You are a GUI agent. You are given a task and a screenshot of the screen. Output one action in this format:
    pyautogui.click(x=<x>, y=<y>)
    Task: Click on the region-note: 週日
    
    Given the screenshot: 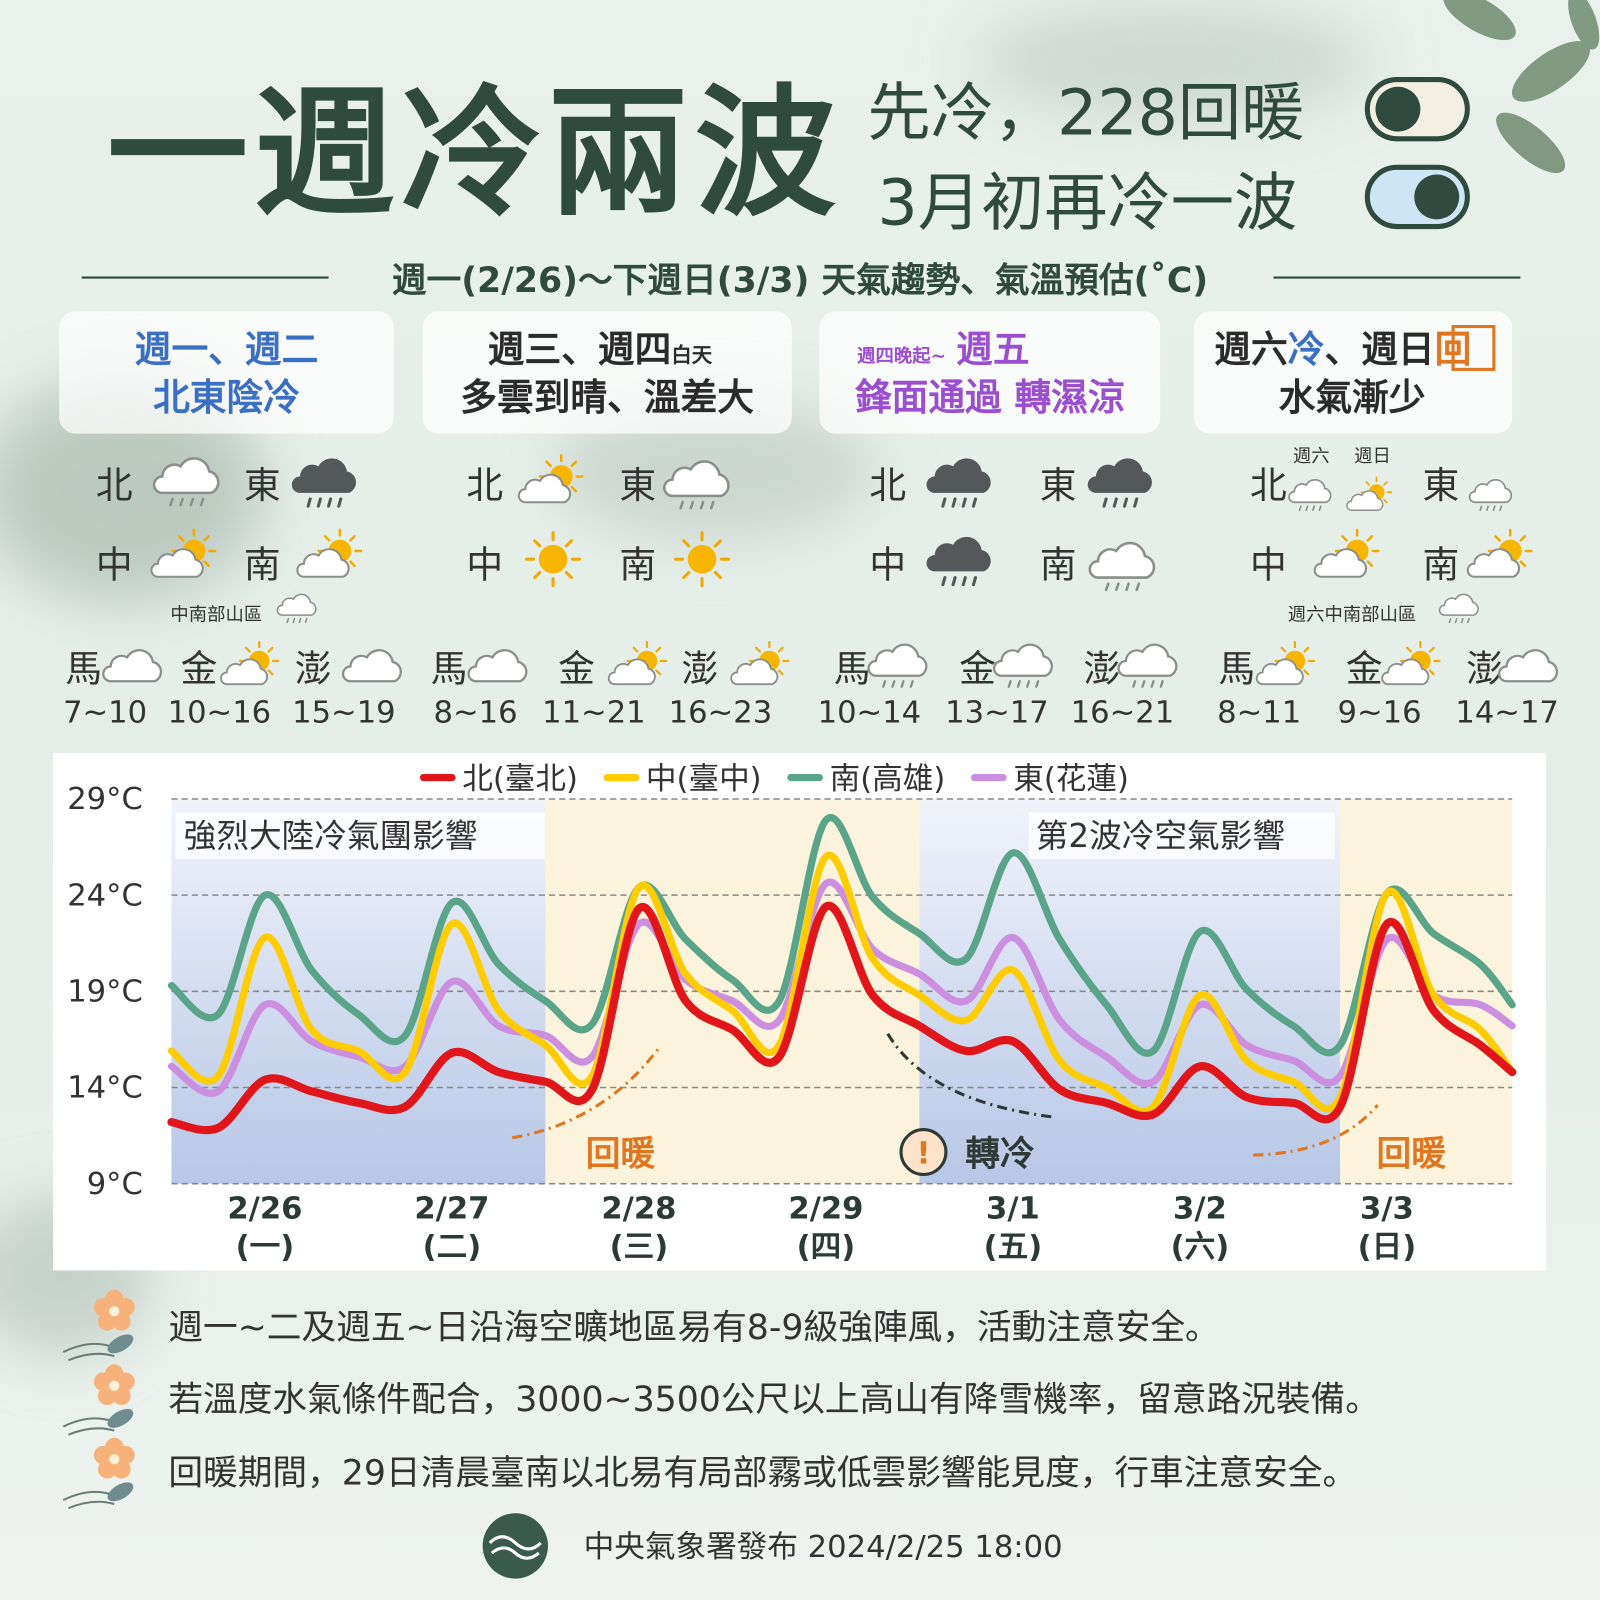 What is the action you would take?
    pyautogui.click(x=1372, y=456)
    